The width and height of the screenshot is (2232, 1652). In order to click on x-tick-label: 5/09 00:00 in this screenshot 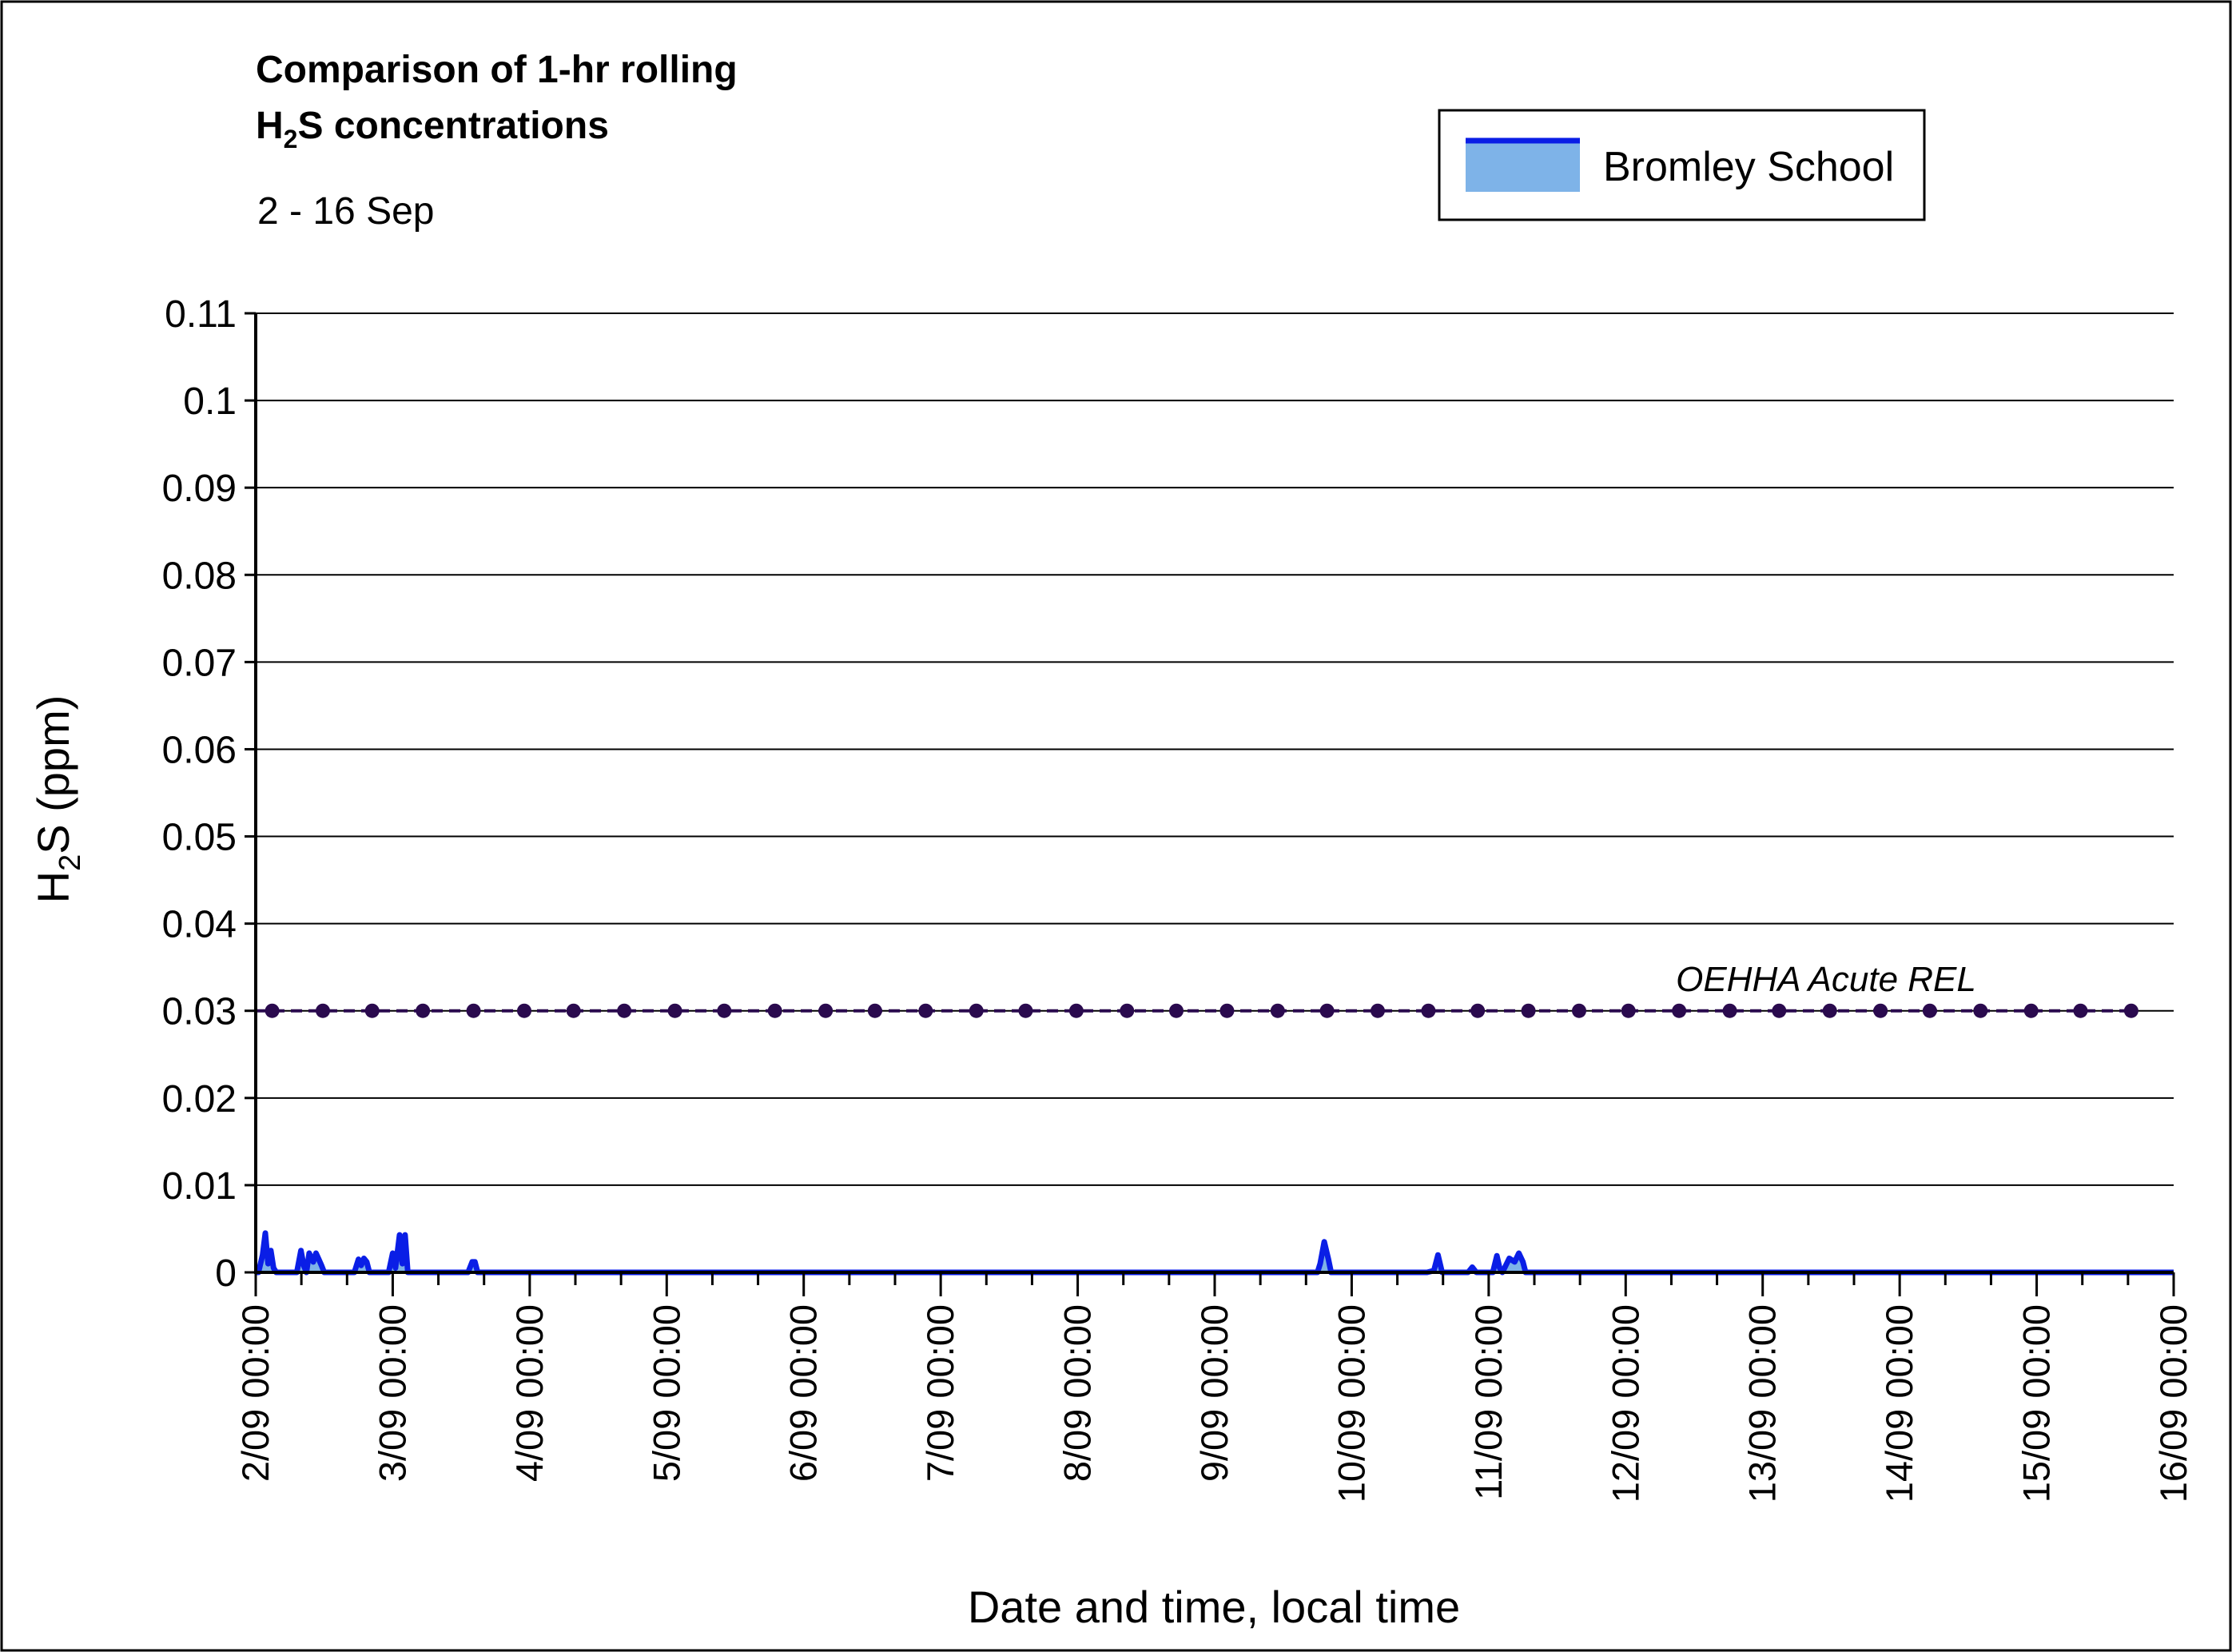, I will do `click(666, 1393)`.